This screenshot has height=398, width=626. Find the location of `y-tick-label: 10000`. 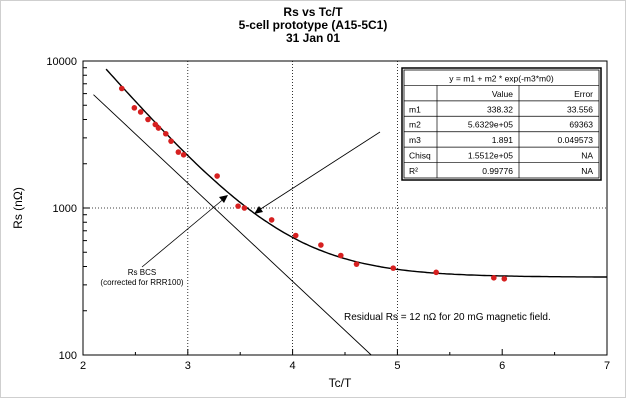

y-tick-label: 10000 is located at coordinates (61, 62).